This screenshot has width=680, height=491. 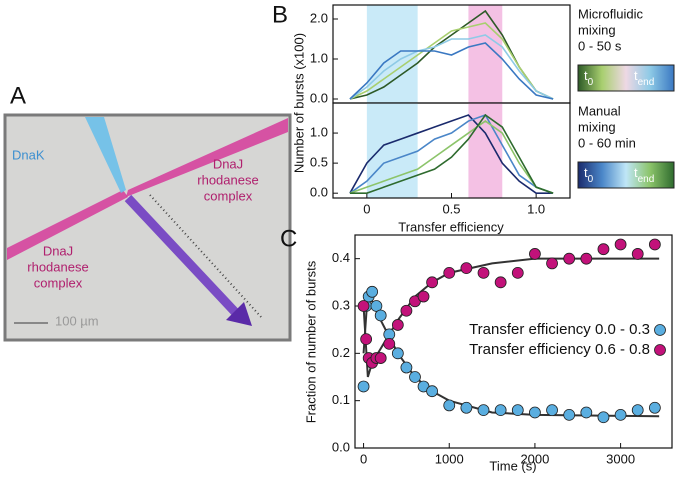 I want to click on x-tick-label: 3000, so click(x=620, y=458).